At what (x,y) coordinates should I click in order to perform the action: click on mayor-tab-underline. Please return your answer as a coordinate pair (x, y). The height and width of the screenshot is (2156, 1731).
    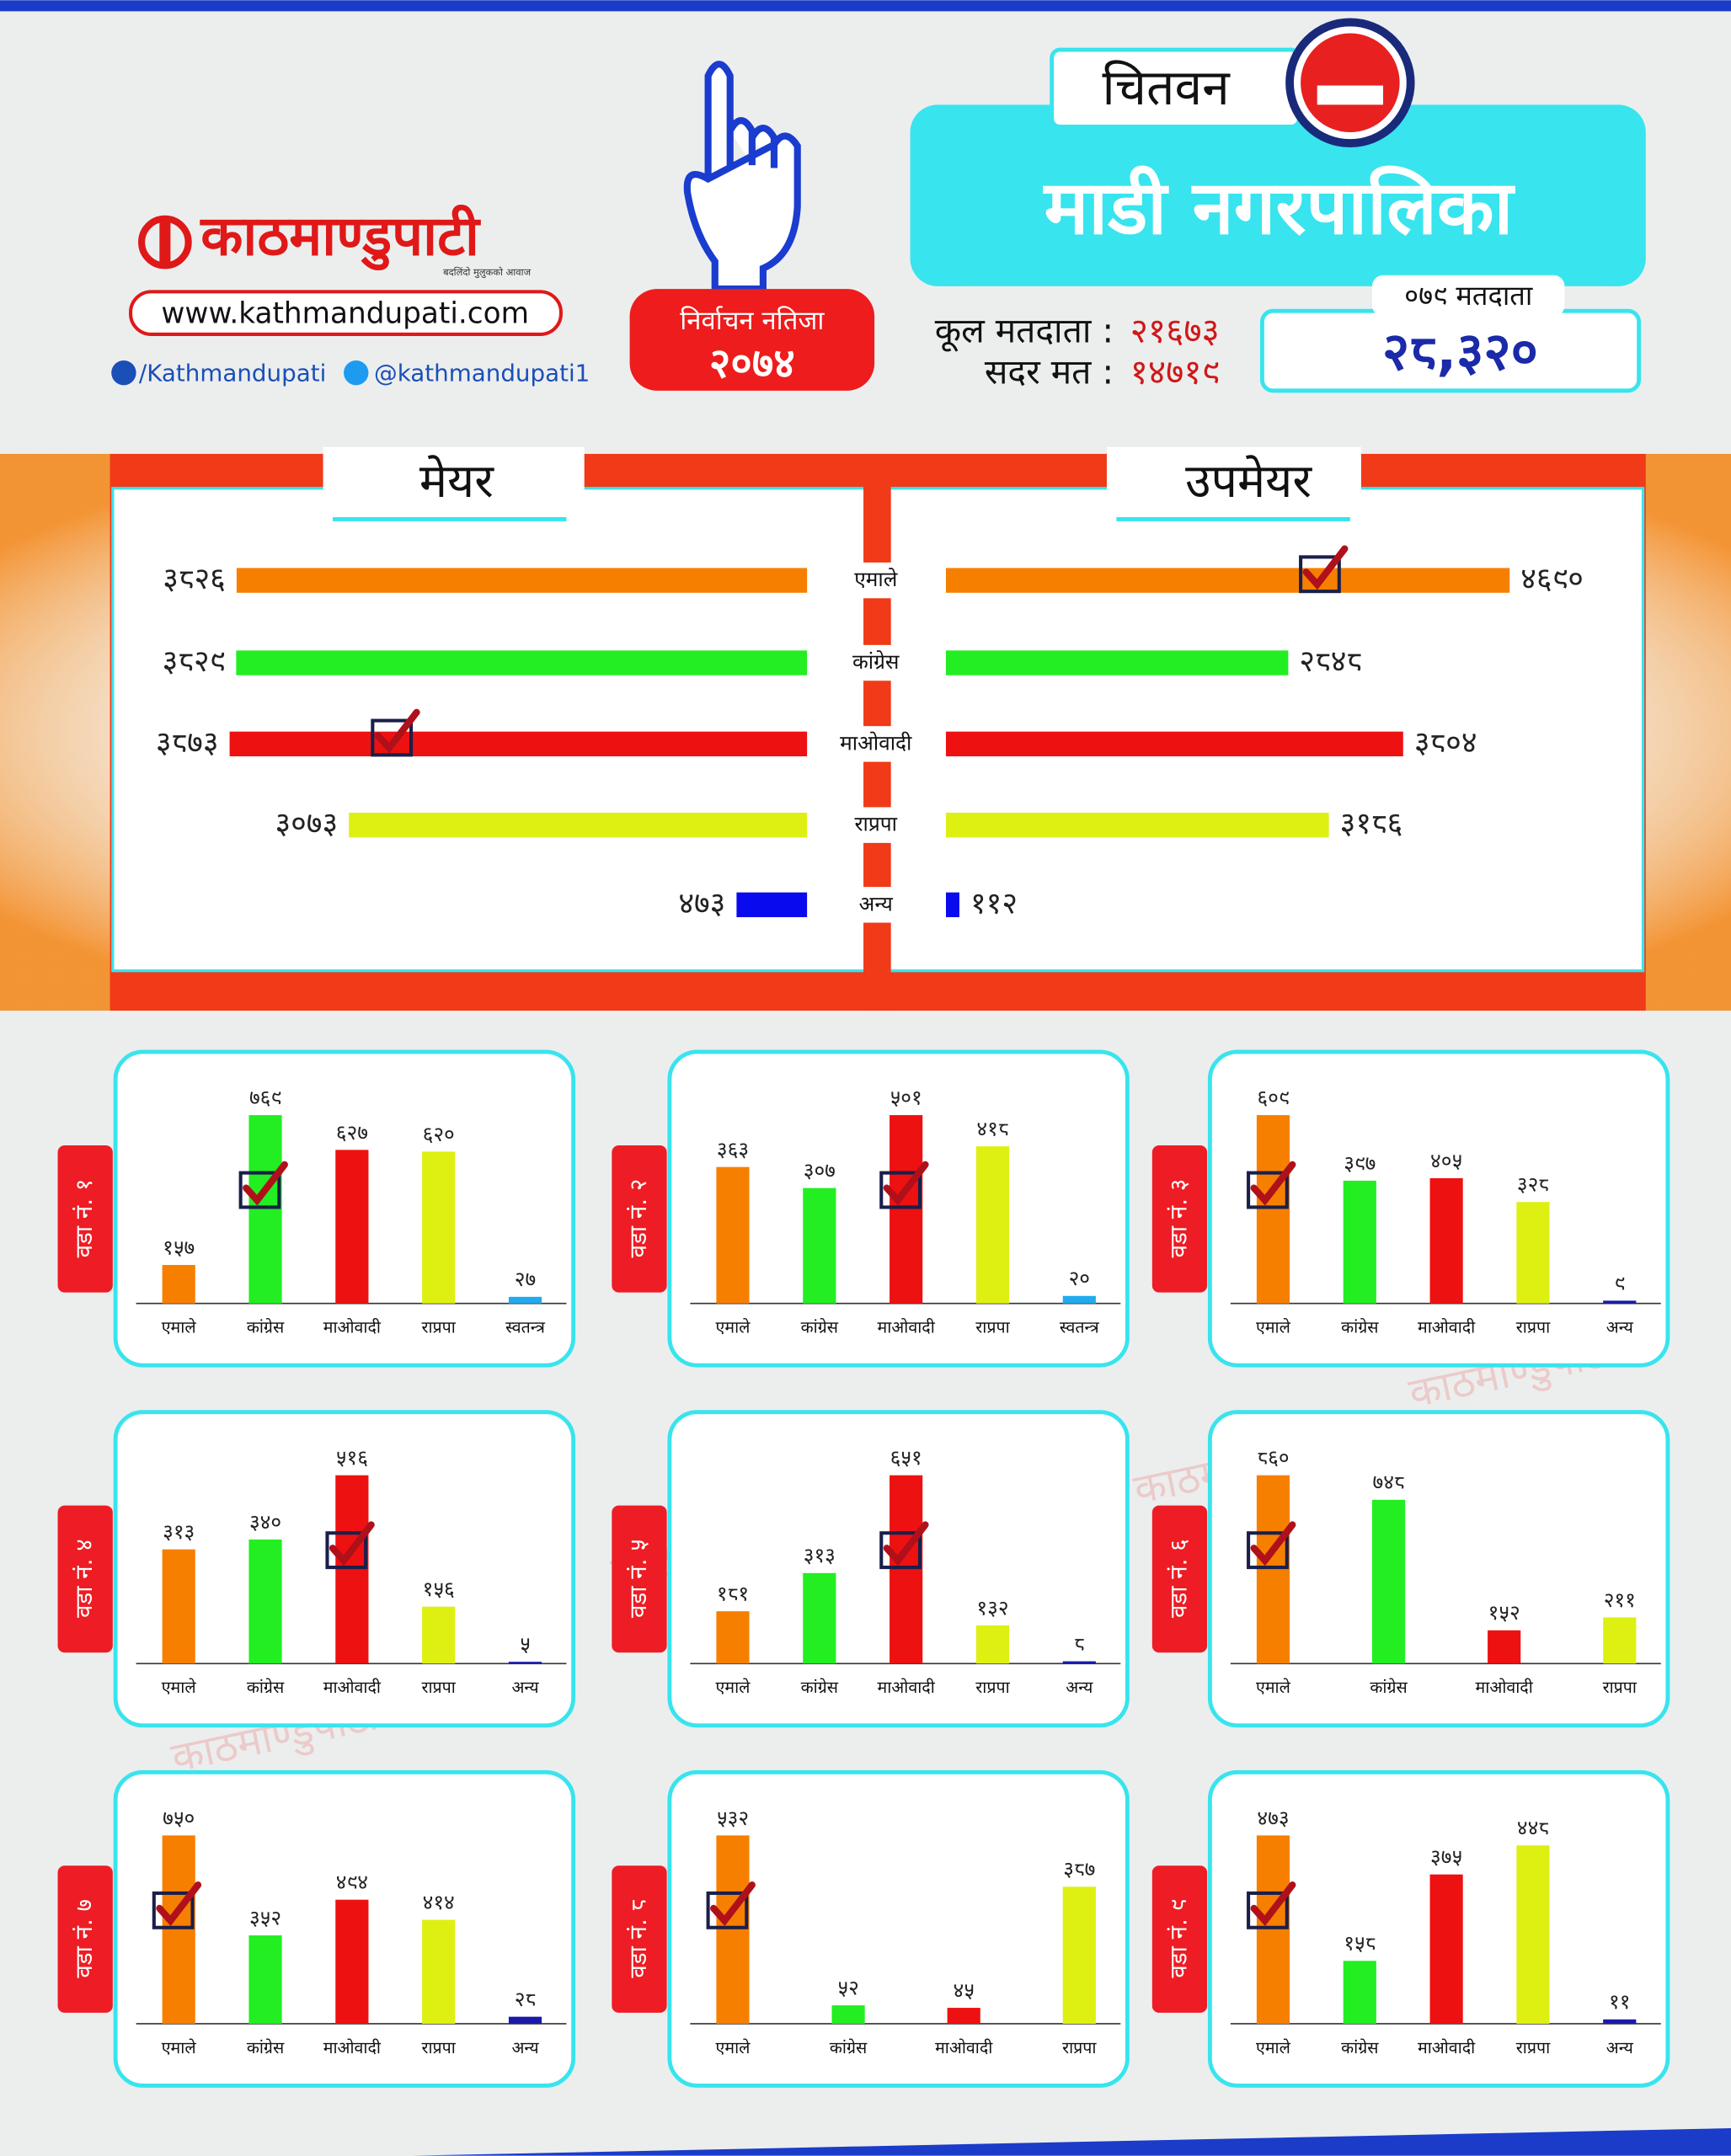
    Looking at the image, I should click on (450, 519).